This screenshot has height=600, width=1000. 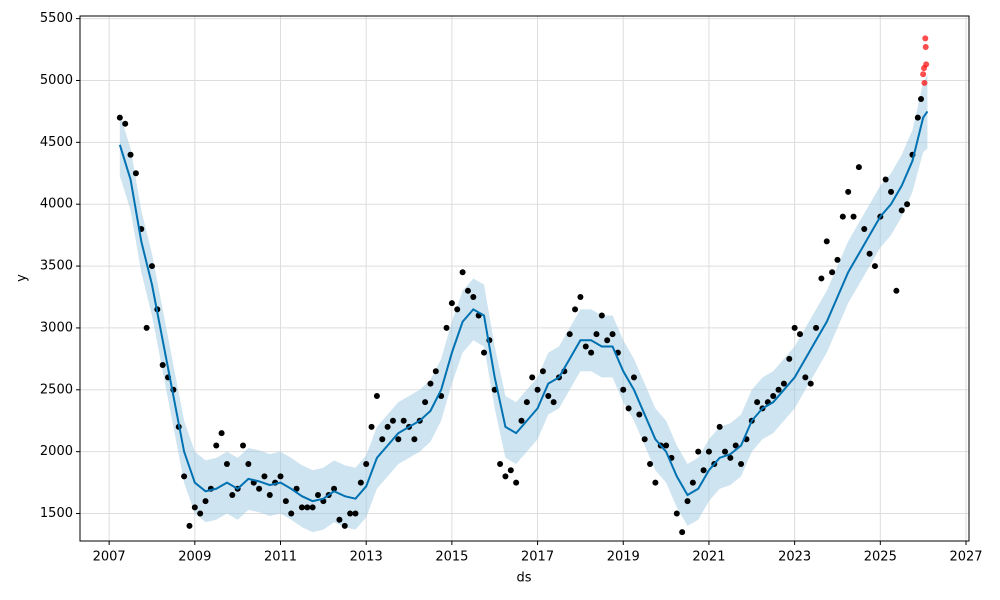 What do you see at coordinates (56, 142) in the screenshot?
I see `y-tick-label: 4500` at bounding box center [56, 142].